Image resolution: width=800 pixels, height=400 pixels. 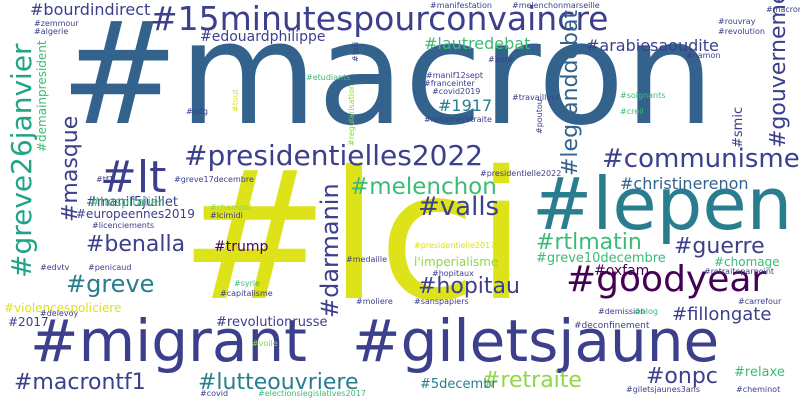 What do you see at coordinates (601, 258) in the screenshot?
I see `word-greve10decembre: #greve10decembre` at bounding box center [601, 258].